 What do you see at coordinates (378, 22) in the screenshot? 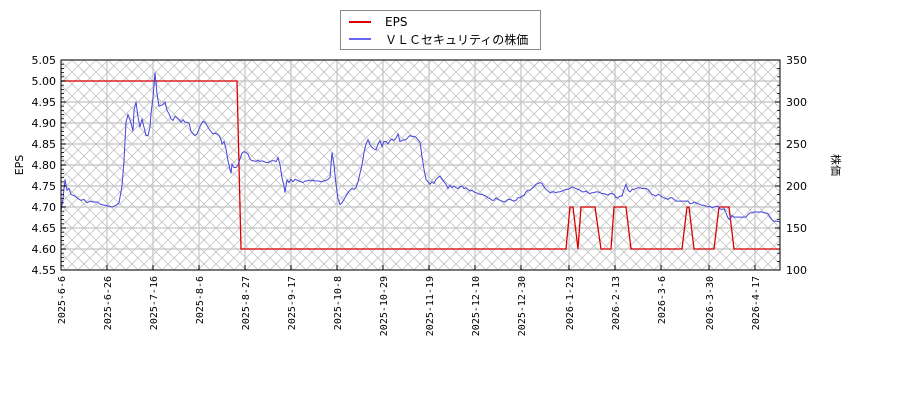
I see `legend-item-eps: EPS` at bounding box center [378, 22].